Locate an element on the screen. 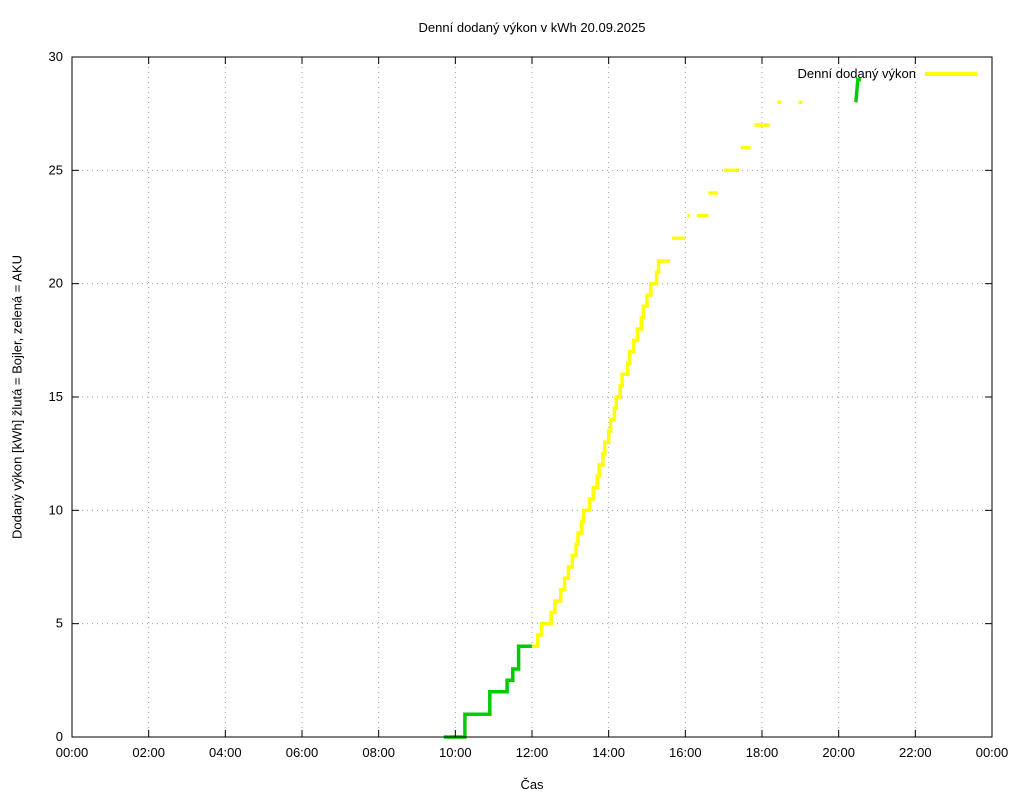 This screenshot has width=1024, height=800. y-tick-label: 10 is located at coordinates (56, 509).